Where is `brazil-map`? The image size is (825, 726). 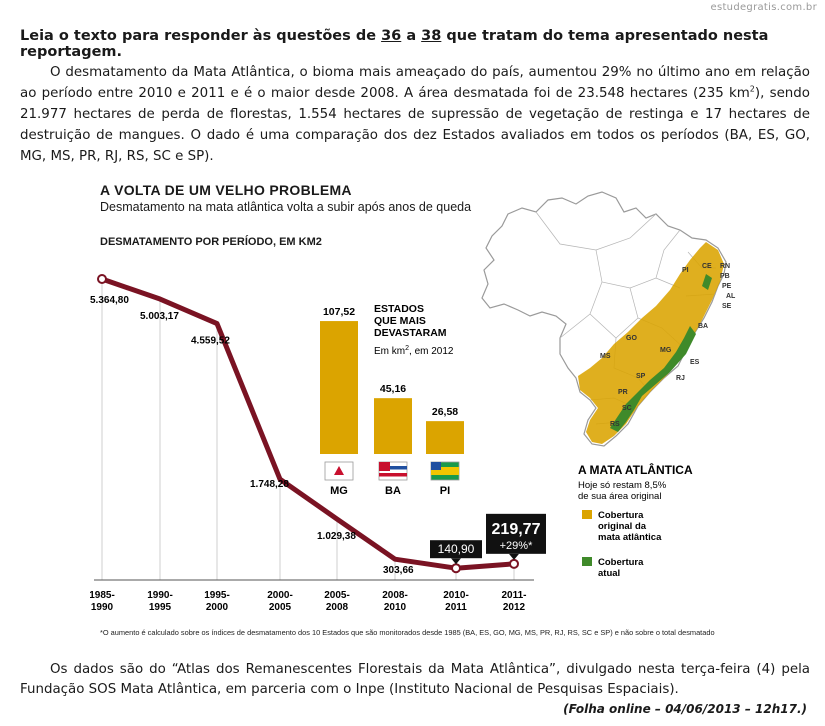 brazil-map is located at coordinates (604, 319).